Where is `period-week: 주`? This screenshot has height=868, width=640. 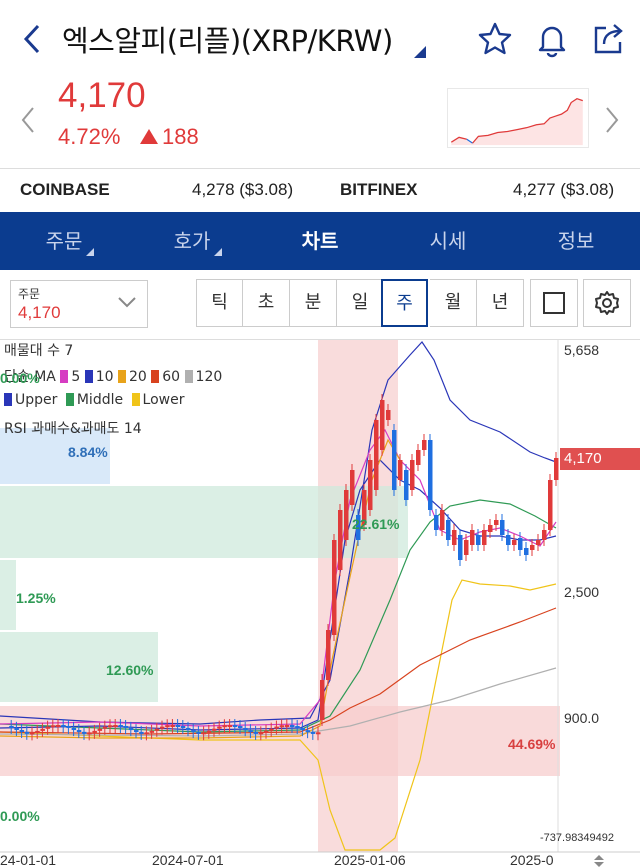 period-week: 주 is located at coordinates (404, 303).